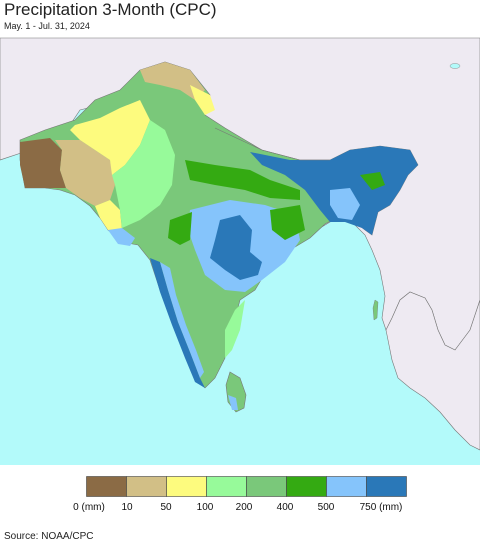 This screenshot has width=480, height=546. Describe the element at coordinates (345, 204) in the screenshot. I see `region-bangladesh-blue` at that location.